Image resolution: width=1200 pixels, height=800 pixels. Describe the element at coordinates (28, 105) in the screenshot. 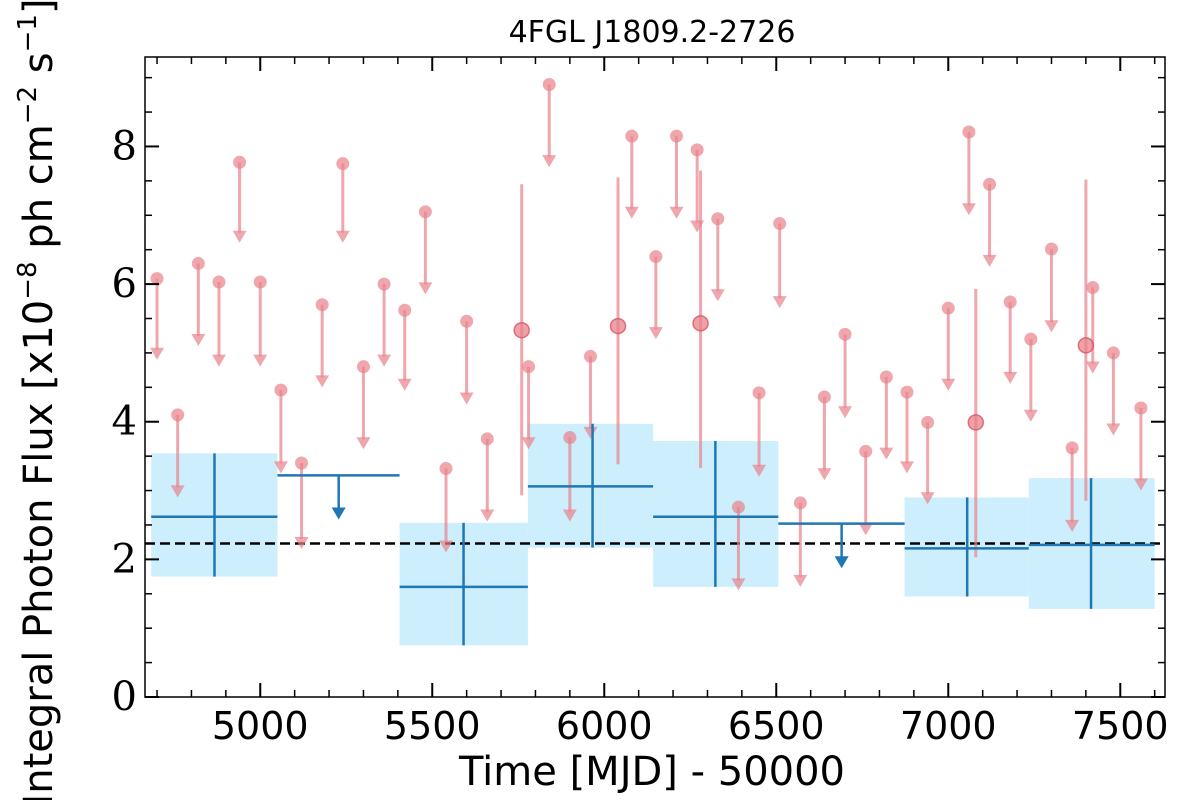

I see `y-axis-label-exp2: −2` at that location.